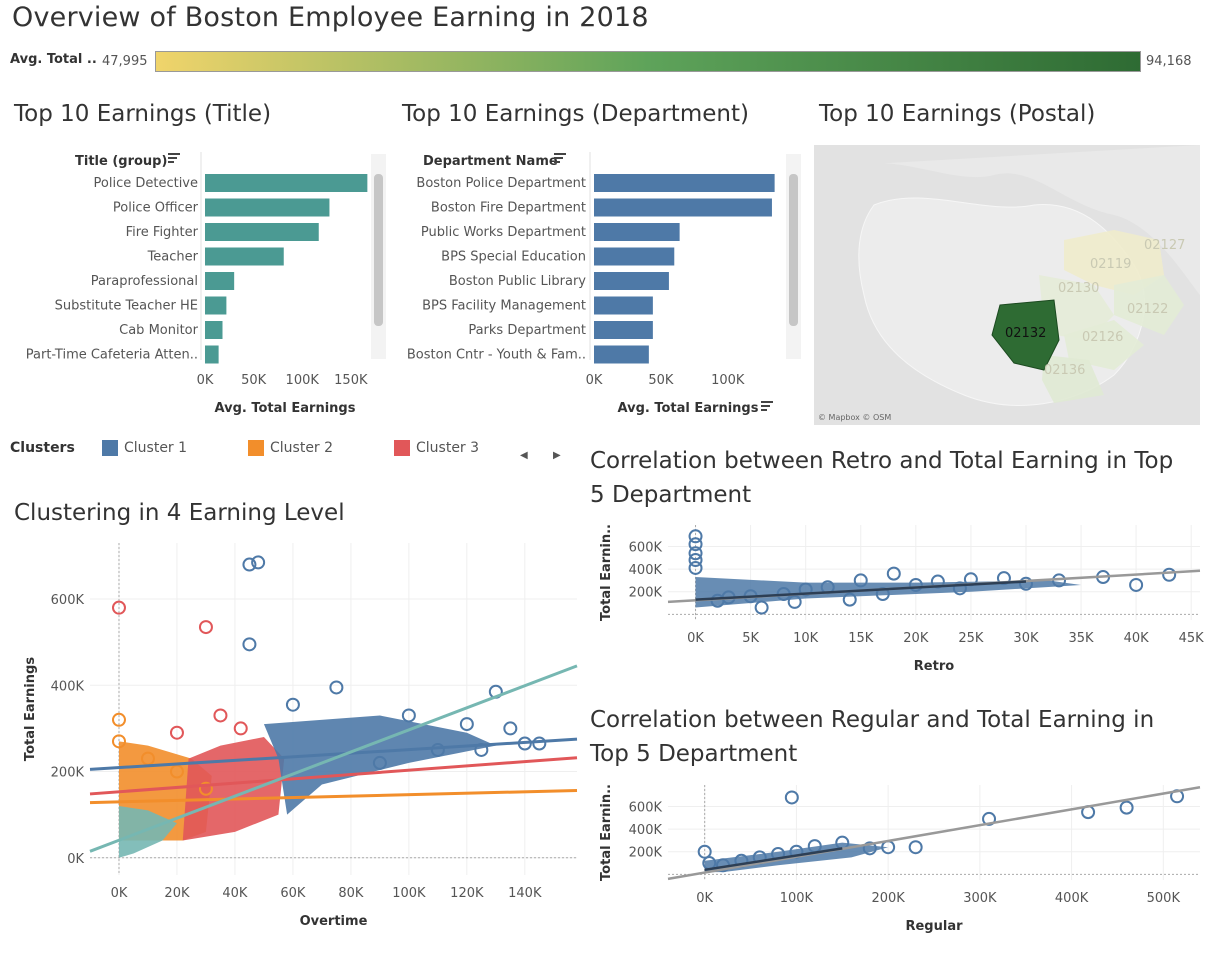 This screenshot has width=1212, height=954. What do you see at coordinates (302, 448) in the screenshot?
I see `cluster-2-label: Cluster 2` at bounding box center [302, 448].